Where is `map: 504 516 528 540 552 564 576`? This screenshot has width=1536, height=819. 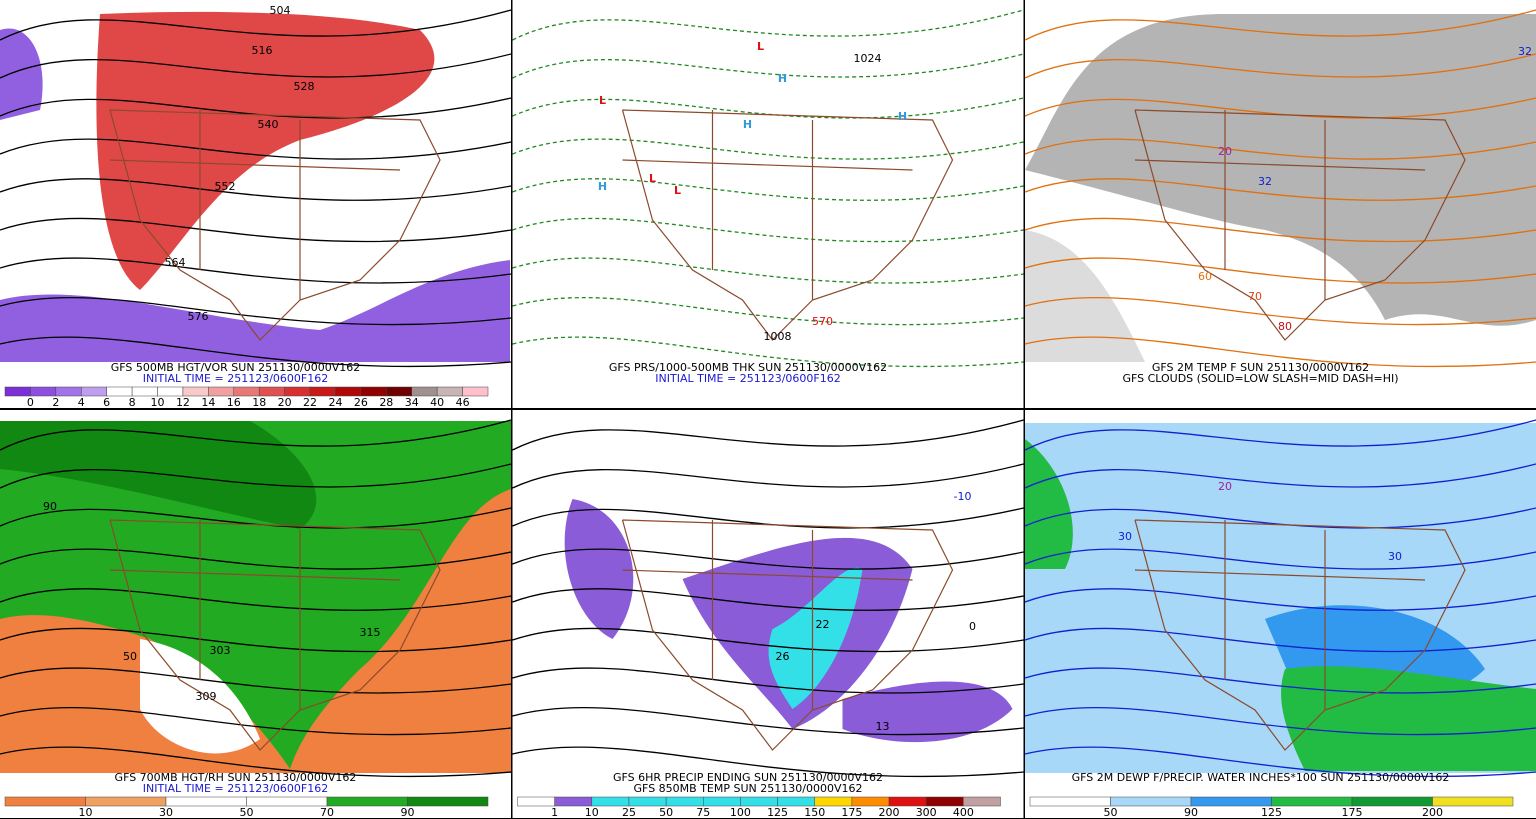
map: 504 516 528 540 552 564 576 is located at coordinates (256, 186).